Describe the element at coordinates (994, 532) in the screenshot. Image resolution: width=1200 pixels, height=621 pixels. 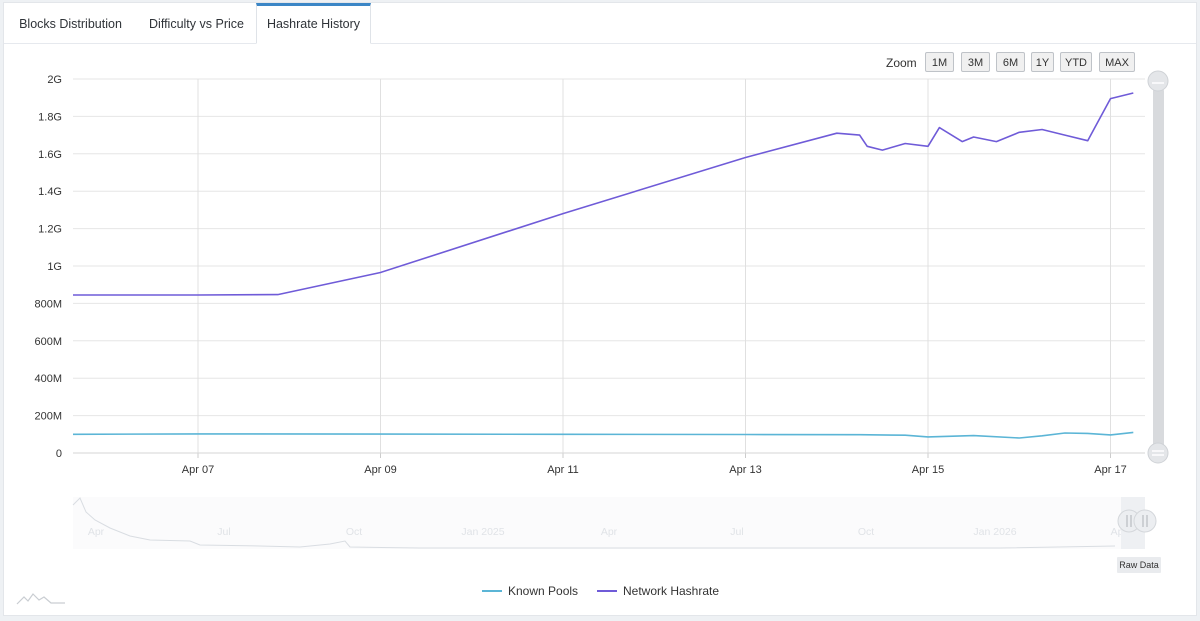
I see `navigator-label: Jan 2026` at that location.